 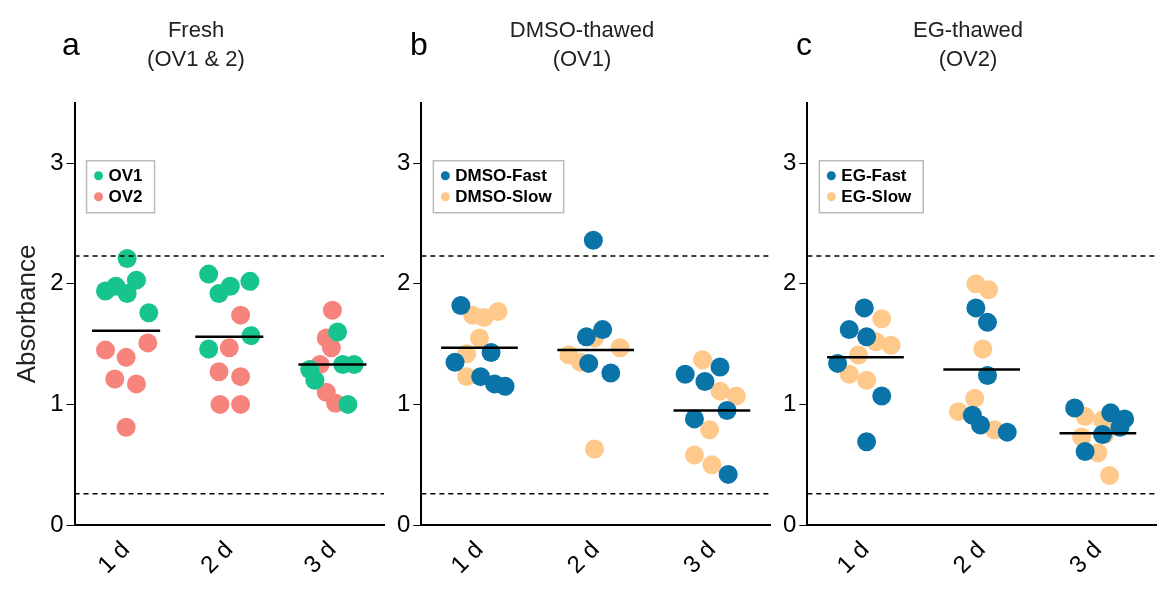 What do you see at coordinates (582, 30) in the screenshot?
I see `chart-title: DMSO-thawed` at bounding box center [582, 30].